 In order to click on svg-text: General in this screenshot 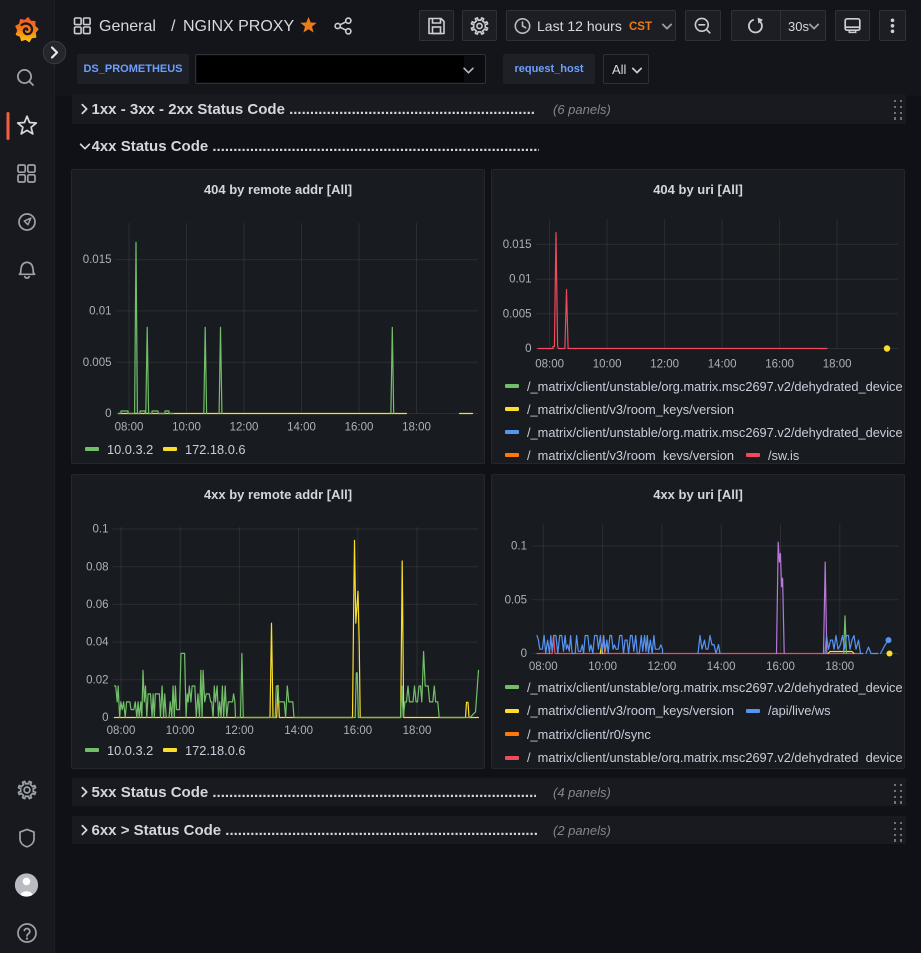, I will do `click(127, 26)`.